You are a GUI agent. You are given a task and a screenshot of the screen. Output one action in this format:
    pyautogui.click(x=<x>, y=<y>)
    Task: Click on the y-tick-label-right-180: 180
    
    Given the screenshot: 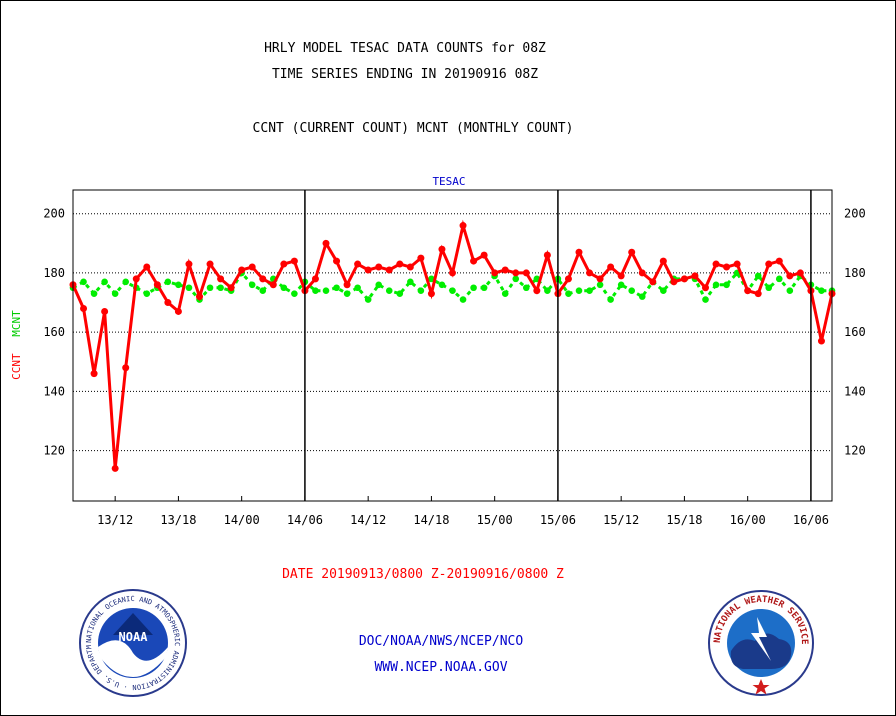 What is the action you would take?
    pyautogui.click(x=855, y=273)
    